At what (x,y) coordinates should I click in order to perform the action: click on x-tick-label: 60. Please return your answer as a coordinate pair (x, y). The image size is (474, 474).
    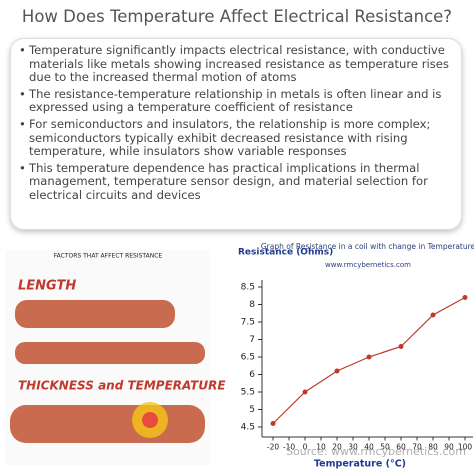
    Looking at the image, I should click on (401, 447).